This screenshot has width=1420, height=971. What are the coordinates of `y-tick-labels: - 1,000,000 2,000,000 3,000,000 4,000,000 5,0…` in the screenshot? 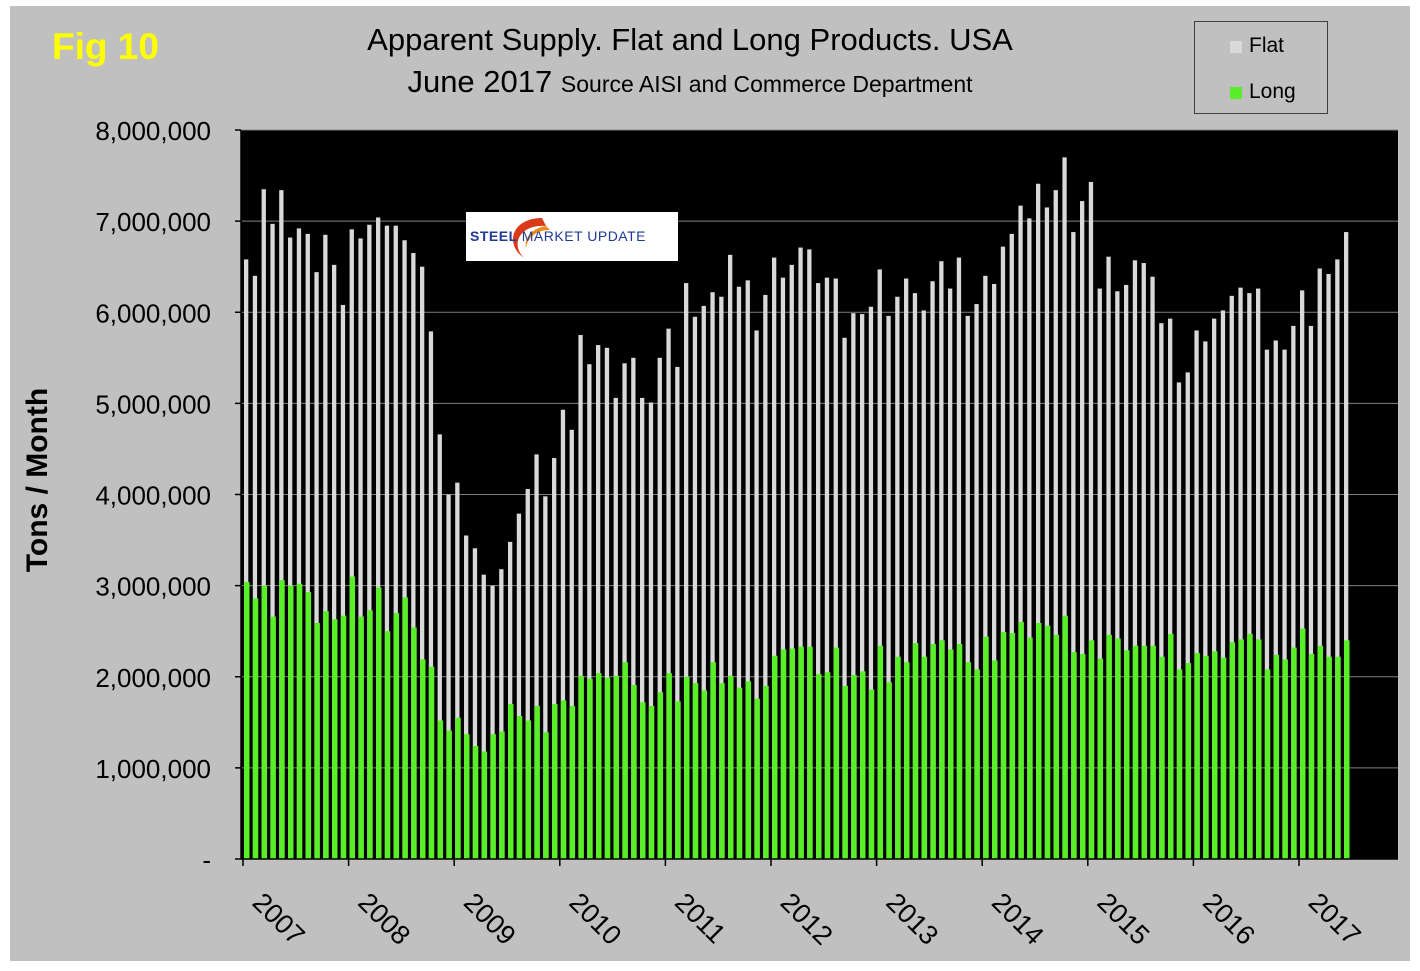 It's located at (153, 495).